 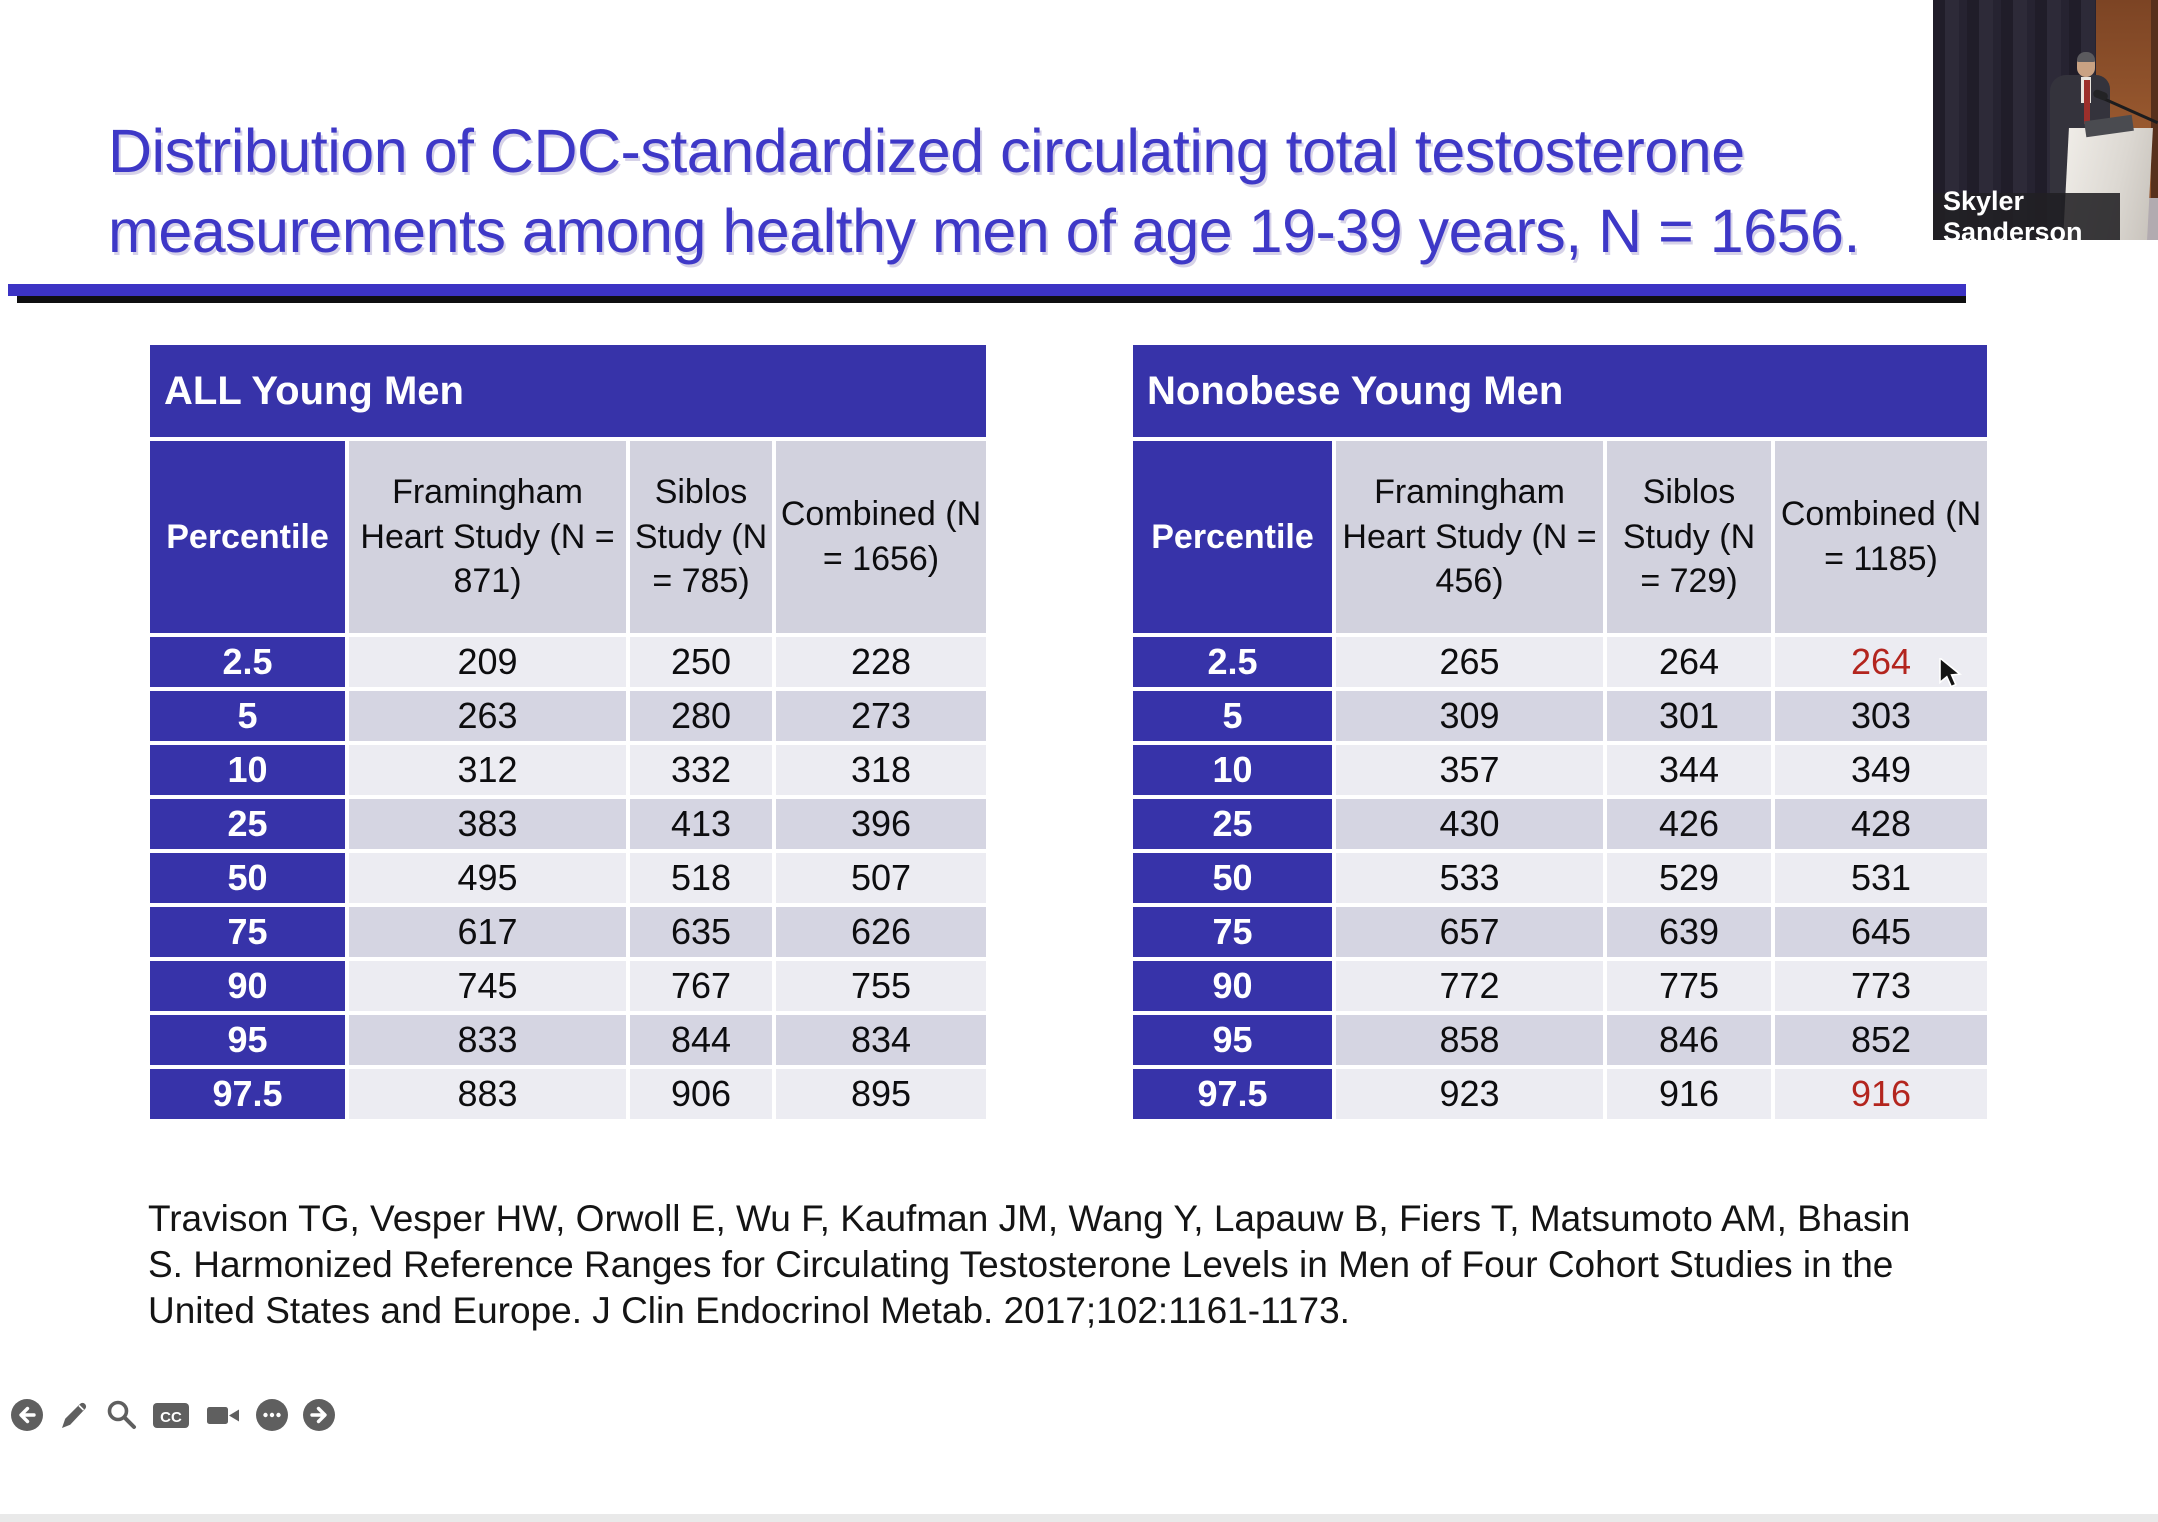 I want to click on column-header-combined: Combined (N = 1656), so click(x=881, y=537).